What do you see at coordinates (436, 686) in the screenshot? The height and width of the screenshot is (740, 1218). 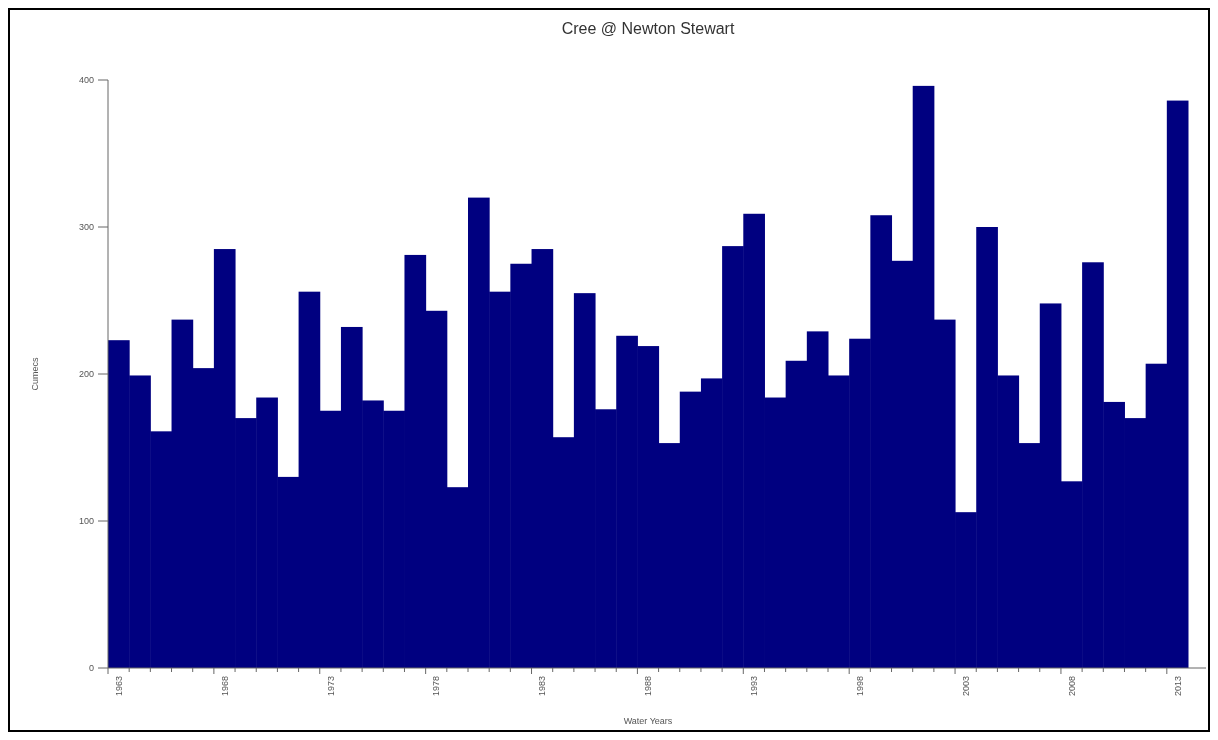 I see `x-tick-label: 1978` at bounding box center [436, 686].